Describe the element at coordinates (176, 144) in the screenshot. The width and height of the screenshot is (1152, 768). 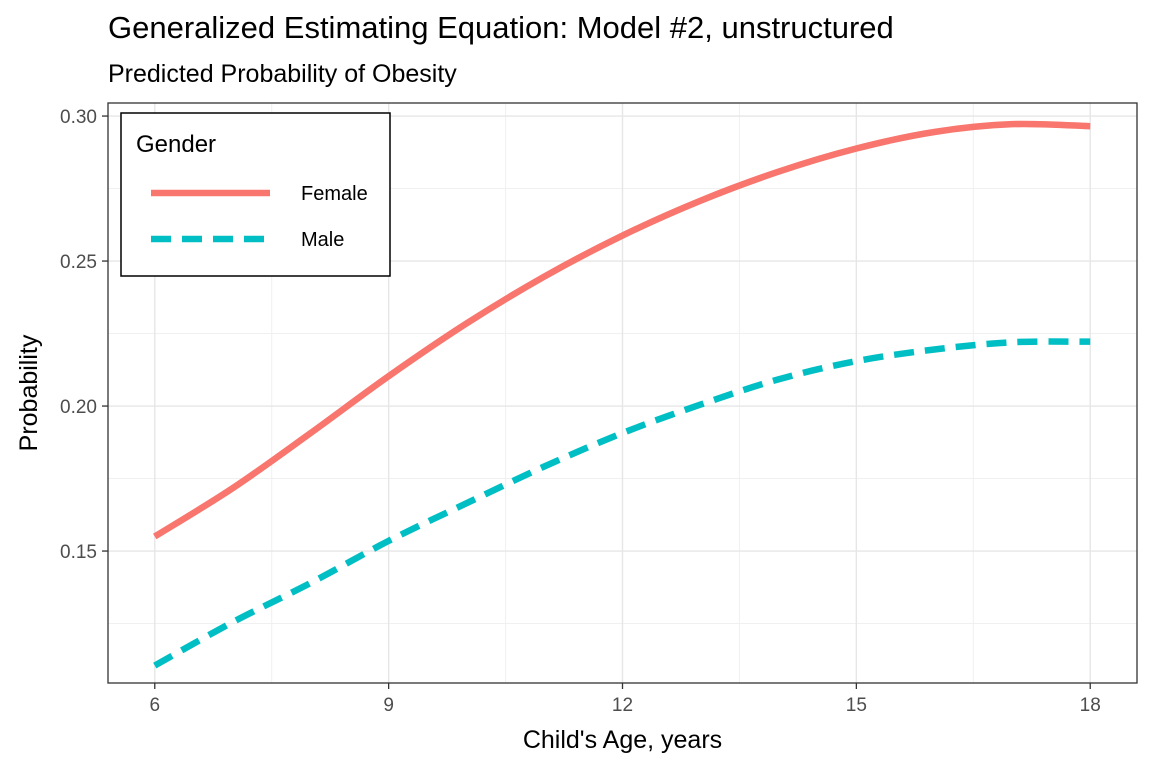
I see `legend-title: Gender` at that location.